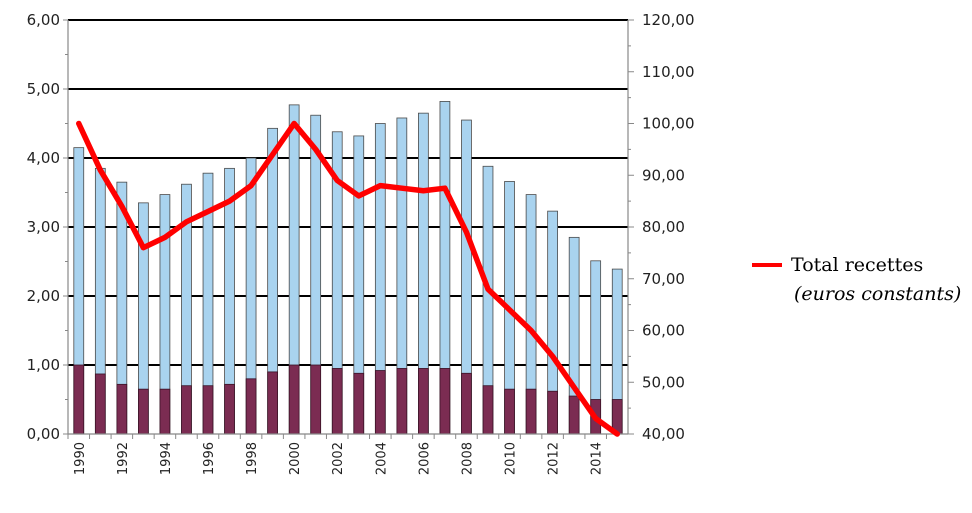 This screenshot has height=513, width=972. I want to click on x-tick-label: 2002, so click(338, 458).